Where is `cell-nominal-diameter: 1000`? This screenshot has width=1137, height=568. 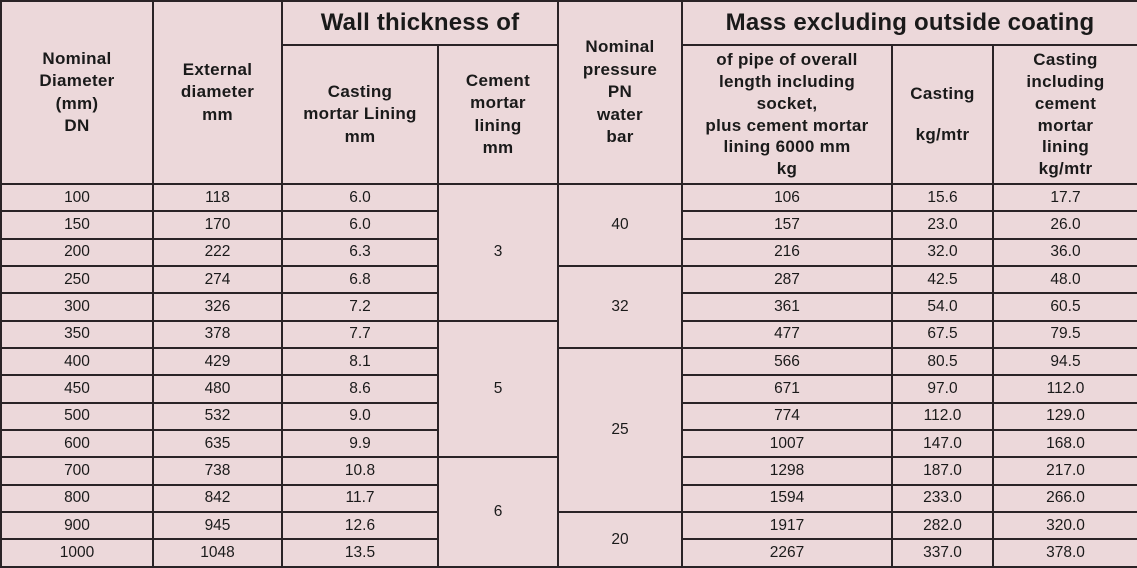 cell-nominal-diameter: 1000 is located at coordinates (77, 553).